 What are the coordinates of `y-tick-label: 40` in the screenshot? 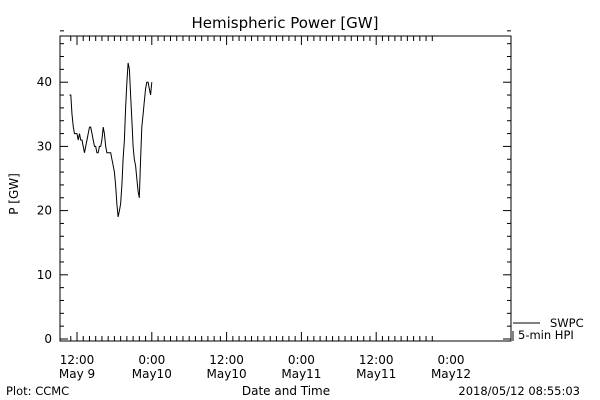 It's located at (44, 82).